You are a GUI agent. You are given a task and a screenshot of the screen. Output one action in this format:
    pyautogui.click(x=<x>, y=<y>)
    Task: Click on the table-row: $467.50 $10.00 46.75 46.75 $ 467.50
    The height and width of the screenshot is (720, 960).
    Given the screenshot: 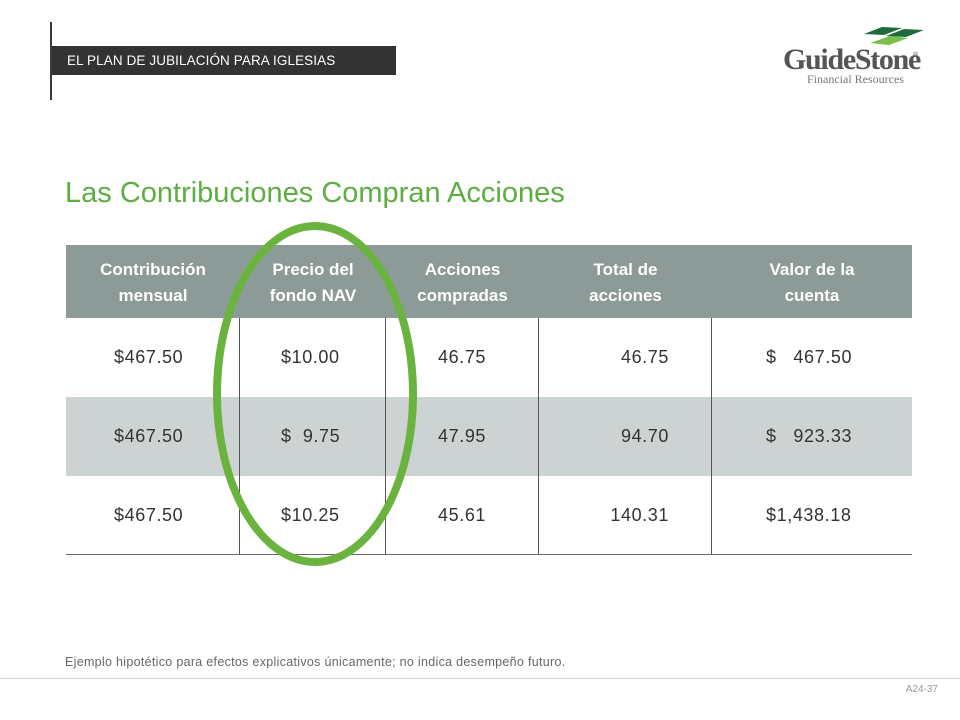 What is the action you would take?
    pyautogui.click(x=489, y=357)
    